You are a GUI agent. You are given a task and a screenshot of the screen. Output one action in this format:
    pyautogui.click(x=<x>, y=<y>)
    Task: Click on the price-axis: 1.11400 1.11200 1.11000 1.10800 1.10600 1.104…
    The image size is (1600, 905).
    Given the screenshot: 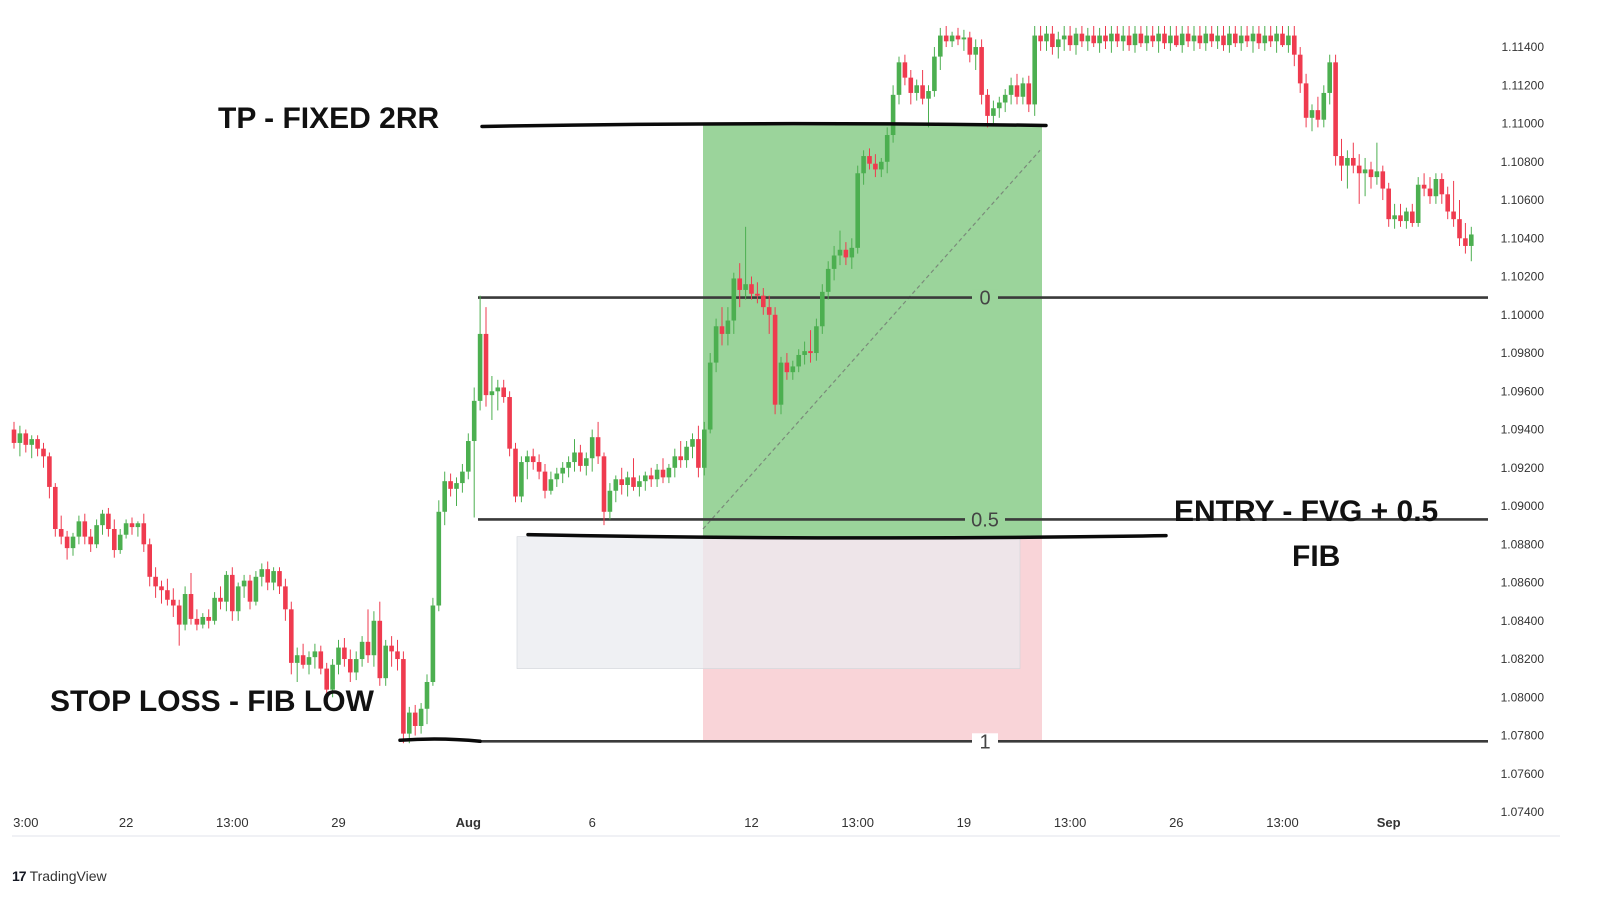 What is the action you would take?
    pyautogui.click(x=1523, y=429)
    